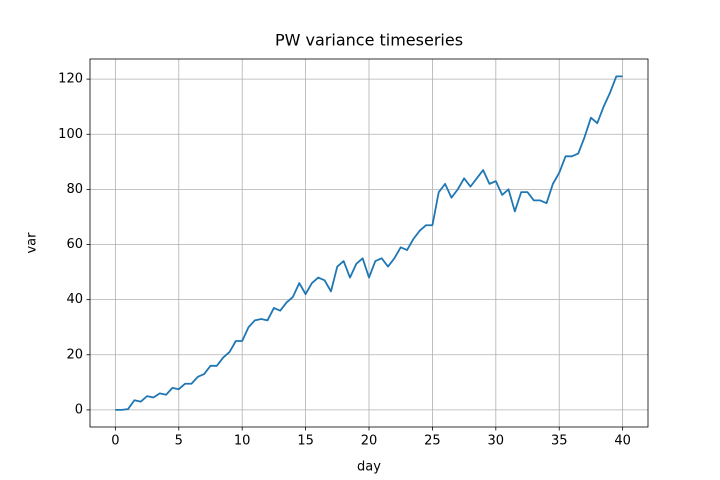  What do you see at coordinates (496, 441) in the screenshot?
I see `x-tick-label: 30` at bounding box center [496, 441].